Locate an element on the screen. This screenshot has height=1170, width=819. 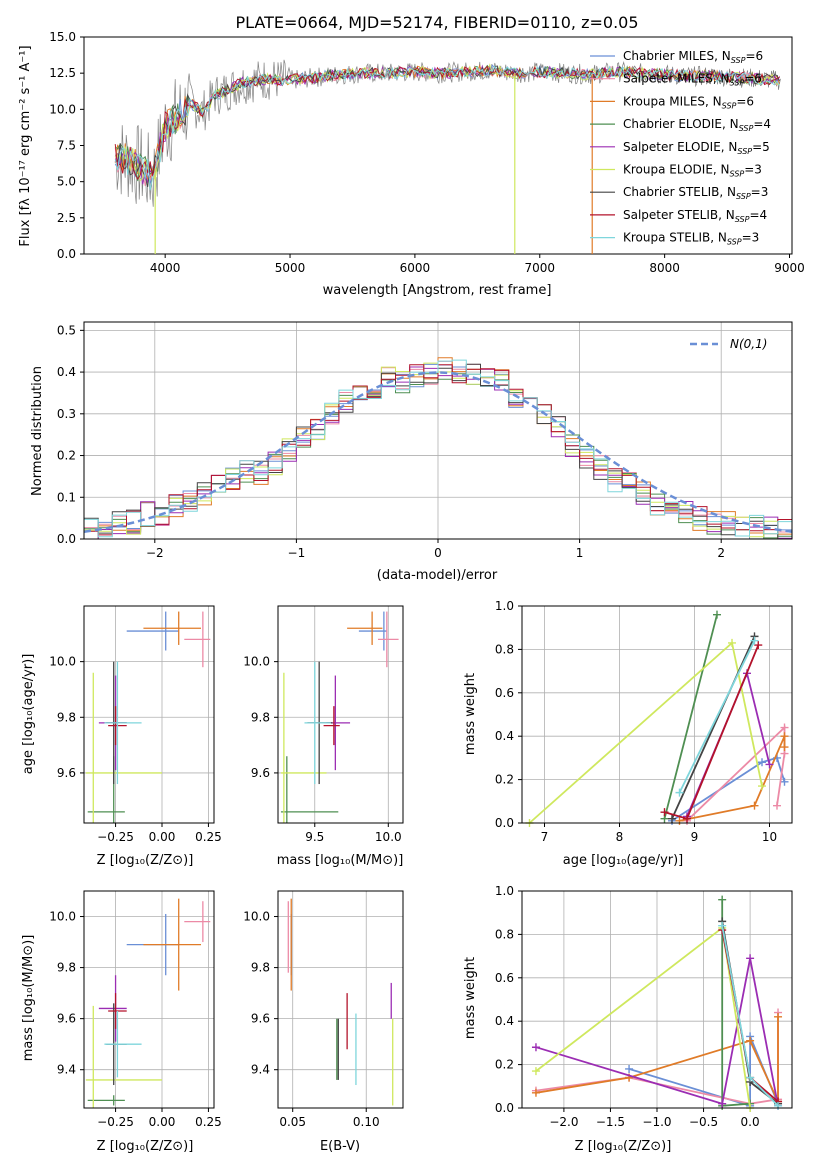
spectrum-legend-entry: Salpeter STELIB, NSSP=4 is located at coordinates (695, 216).